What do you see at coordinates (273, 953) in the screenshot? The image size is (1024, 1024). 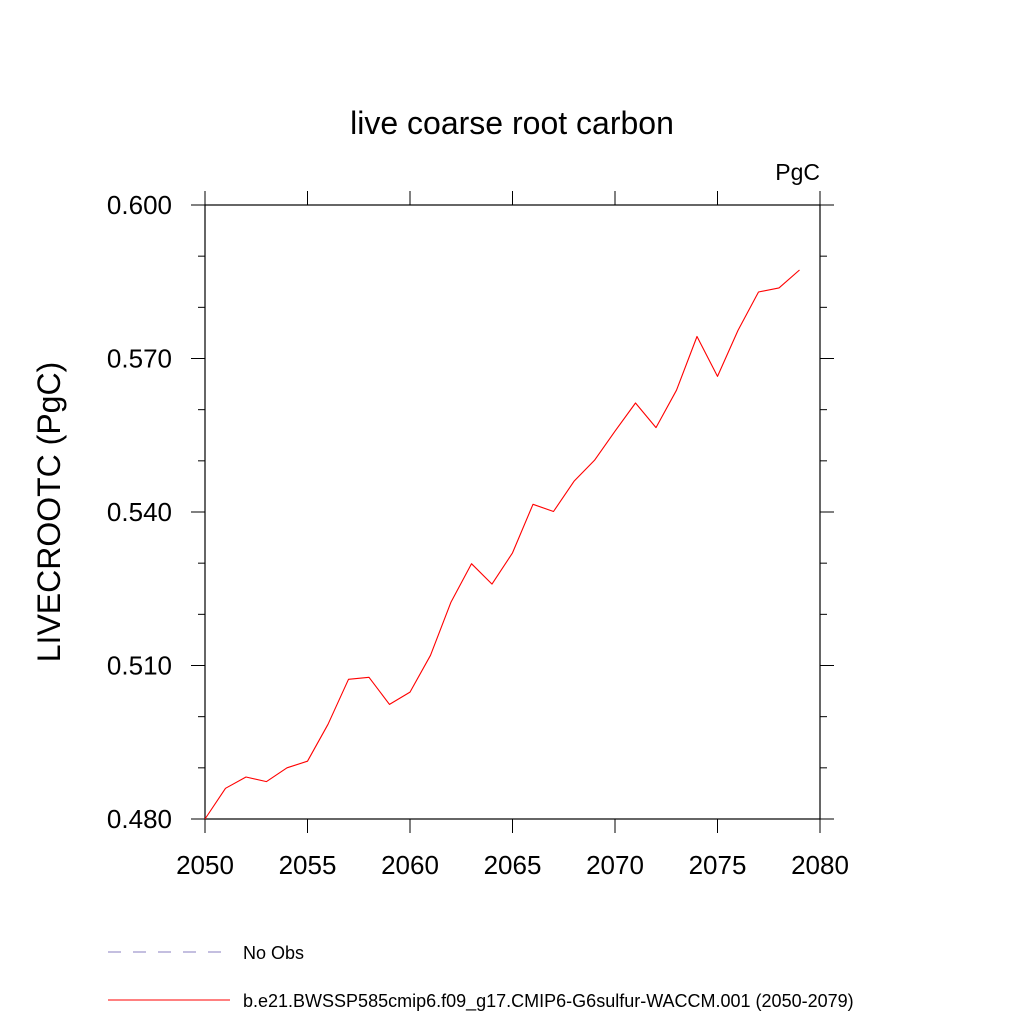 I see `legend-label: No Obs` at bounding box center [273, 953].